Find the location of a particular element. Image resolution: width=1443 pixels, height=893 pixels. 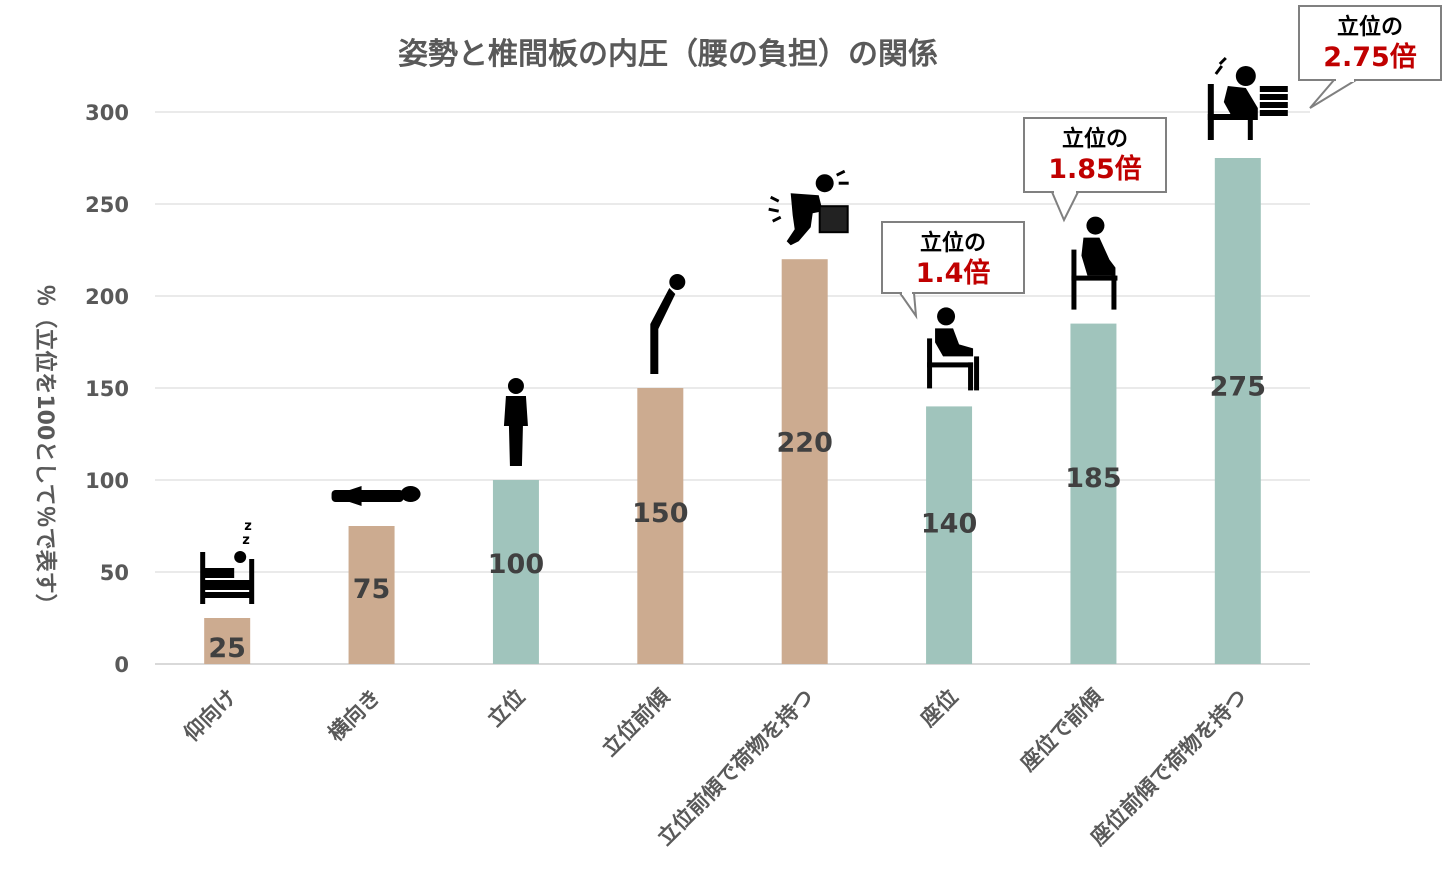

x-tick-label: 座位前傾で荷物を持つ is located at coordinates (1168, 767).